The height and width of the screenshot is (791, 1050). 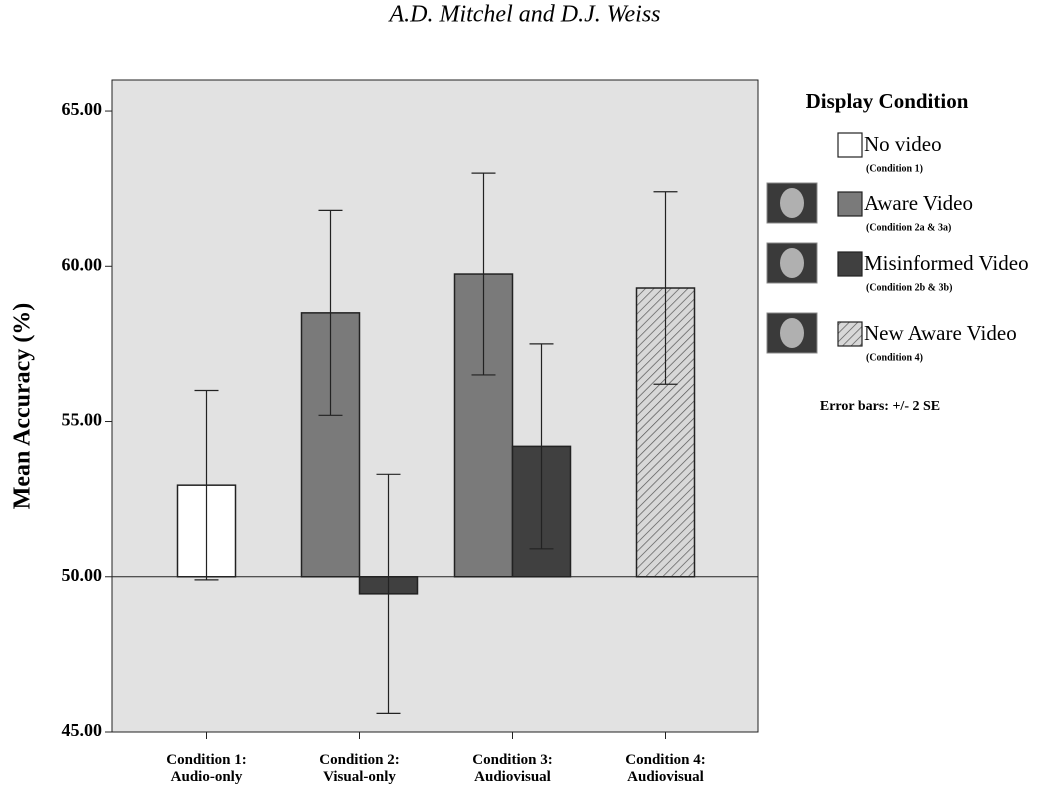 I want to click on legend-note: (Condition 2a & 3a), so click(x=908, y=227).